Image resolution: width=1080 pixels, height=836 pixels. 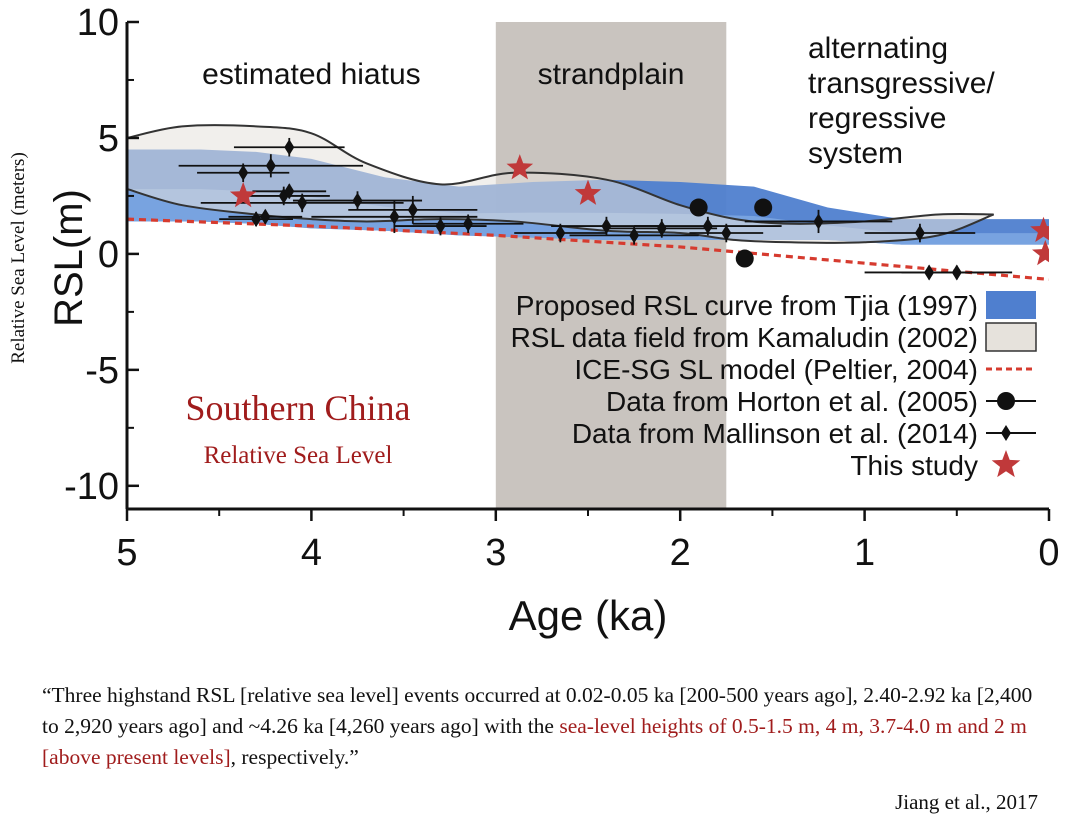 I want to click on x-tick-label: 0, so click(x=1048, y=553).